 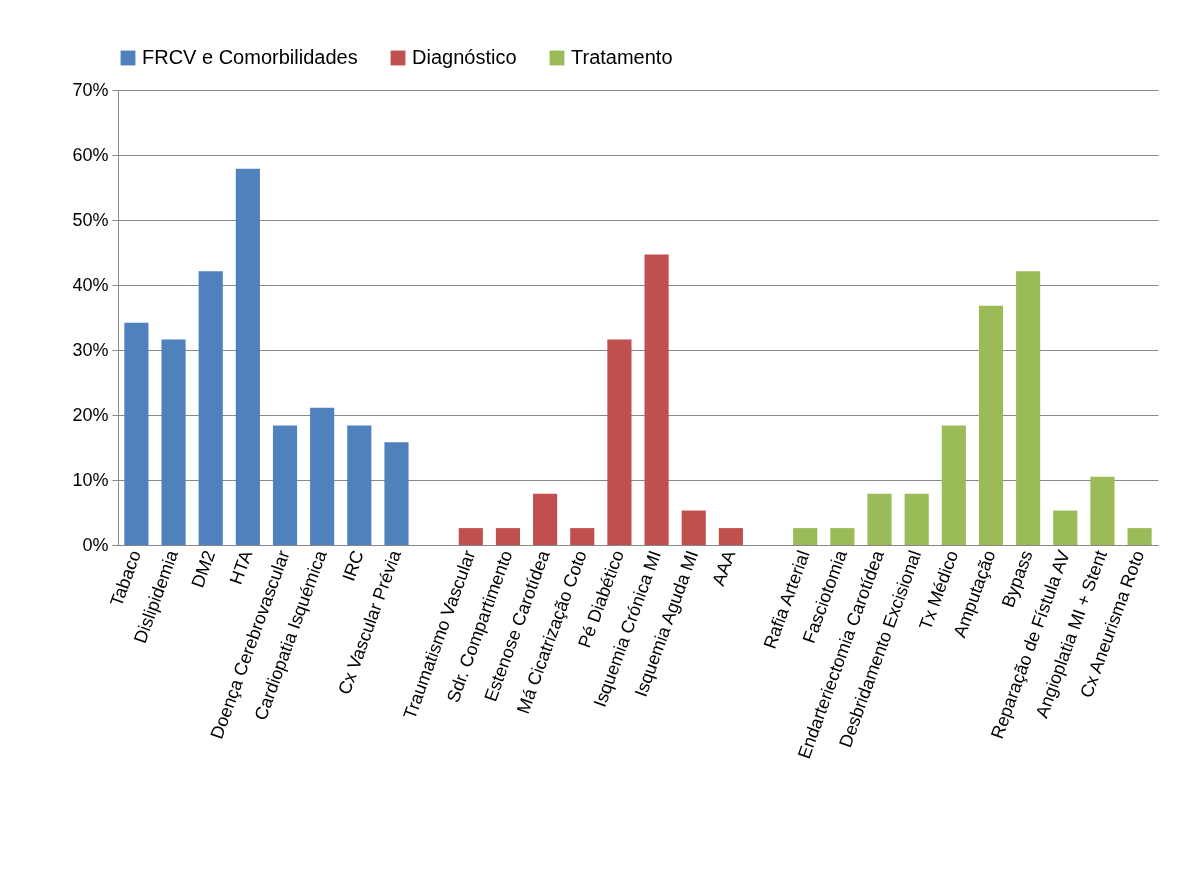 What do you see at coordinates (353, 565) in the screenshot?
I see `x-tick-label: IRC` at bounding box center [353, 565].